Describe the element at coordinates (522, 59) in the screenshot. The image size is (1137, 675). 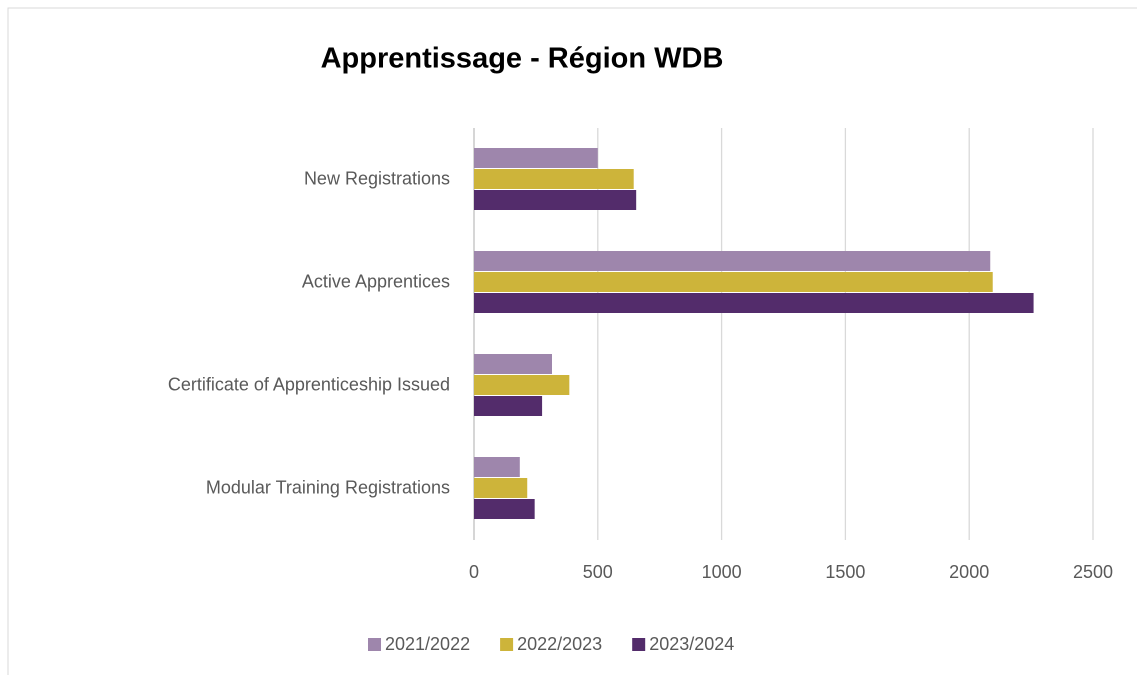
I see `chart-title: Apprentissage - Région WDB` at that location.